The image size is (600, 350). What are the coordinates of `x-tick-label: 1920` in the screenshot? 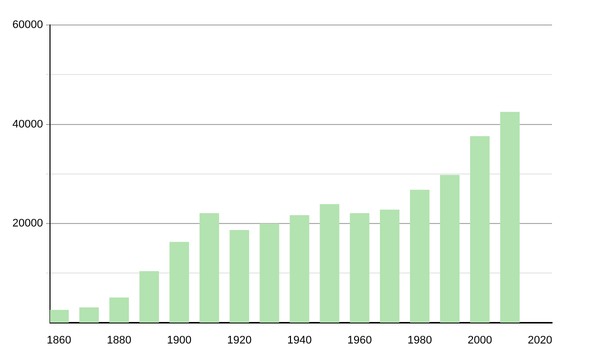 It's located at (239, 340).